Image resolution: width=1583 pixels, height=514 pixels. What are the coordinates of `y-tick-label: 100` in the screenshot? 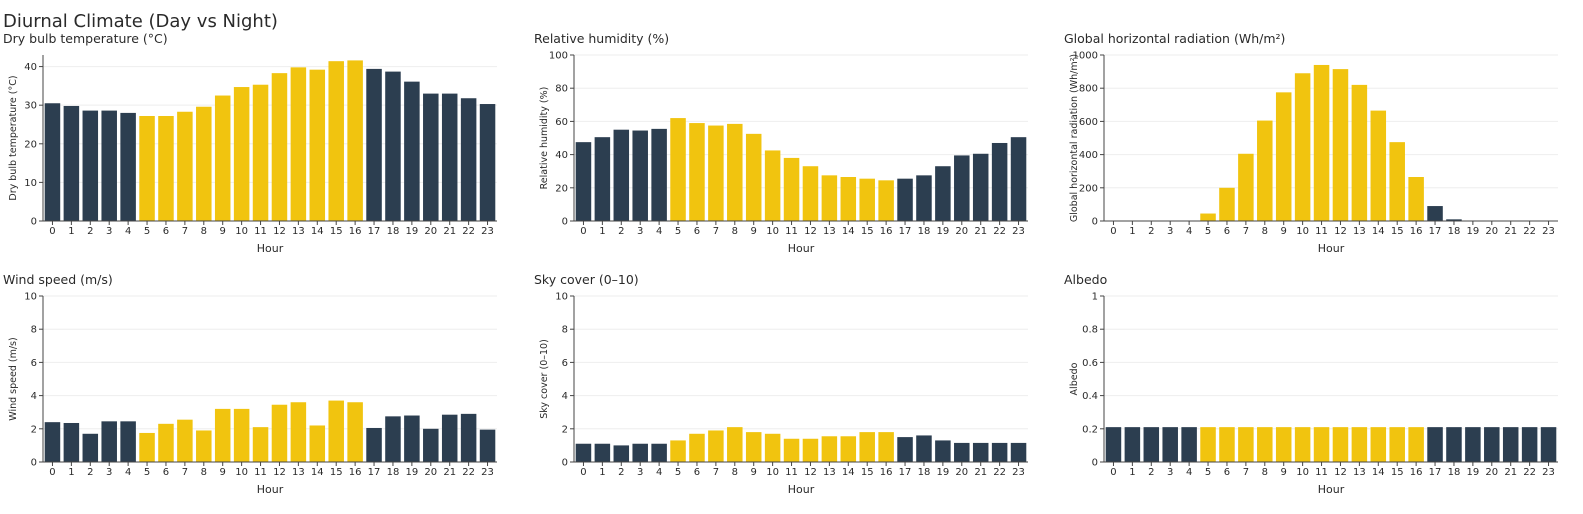 It's located at (558, 56).